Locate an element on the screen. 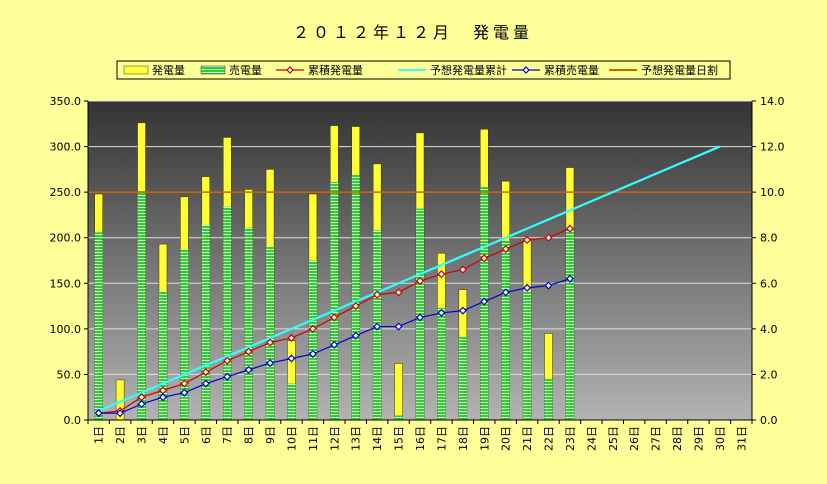 The width and height of the screenshot is (827, 484). legend: 発電量 売電量 累積発電量 予想発電量累計 累積売電量 予想発電量日割 is located at coordinates (420, 70).